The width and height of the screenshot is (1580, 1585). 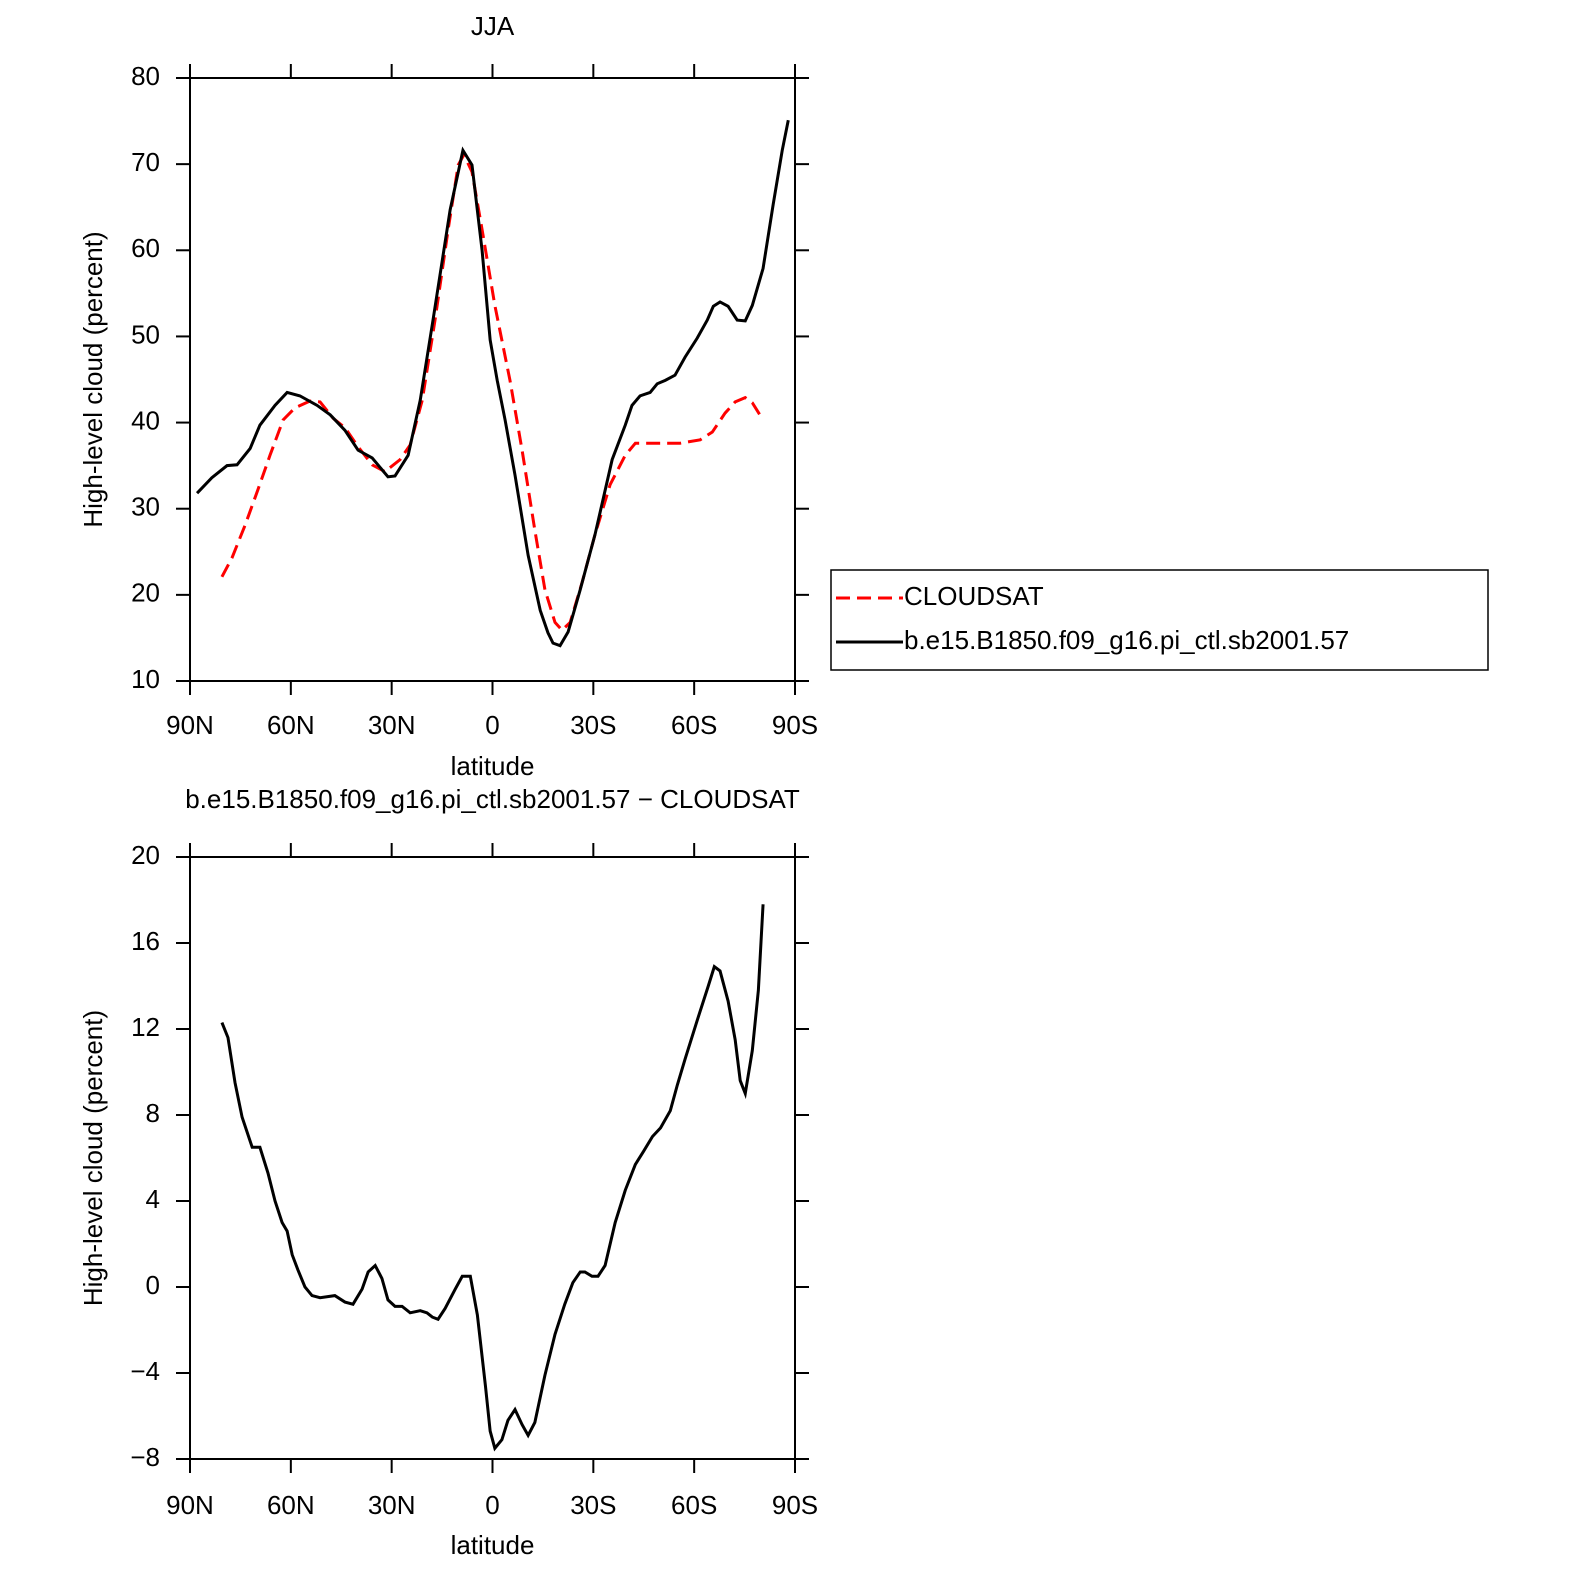 I want to click on legend-label: CLOUDSAT, so click(x=974, y=596).